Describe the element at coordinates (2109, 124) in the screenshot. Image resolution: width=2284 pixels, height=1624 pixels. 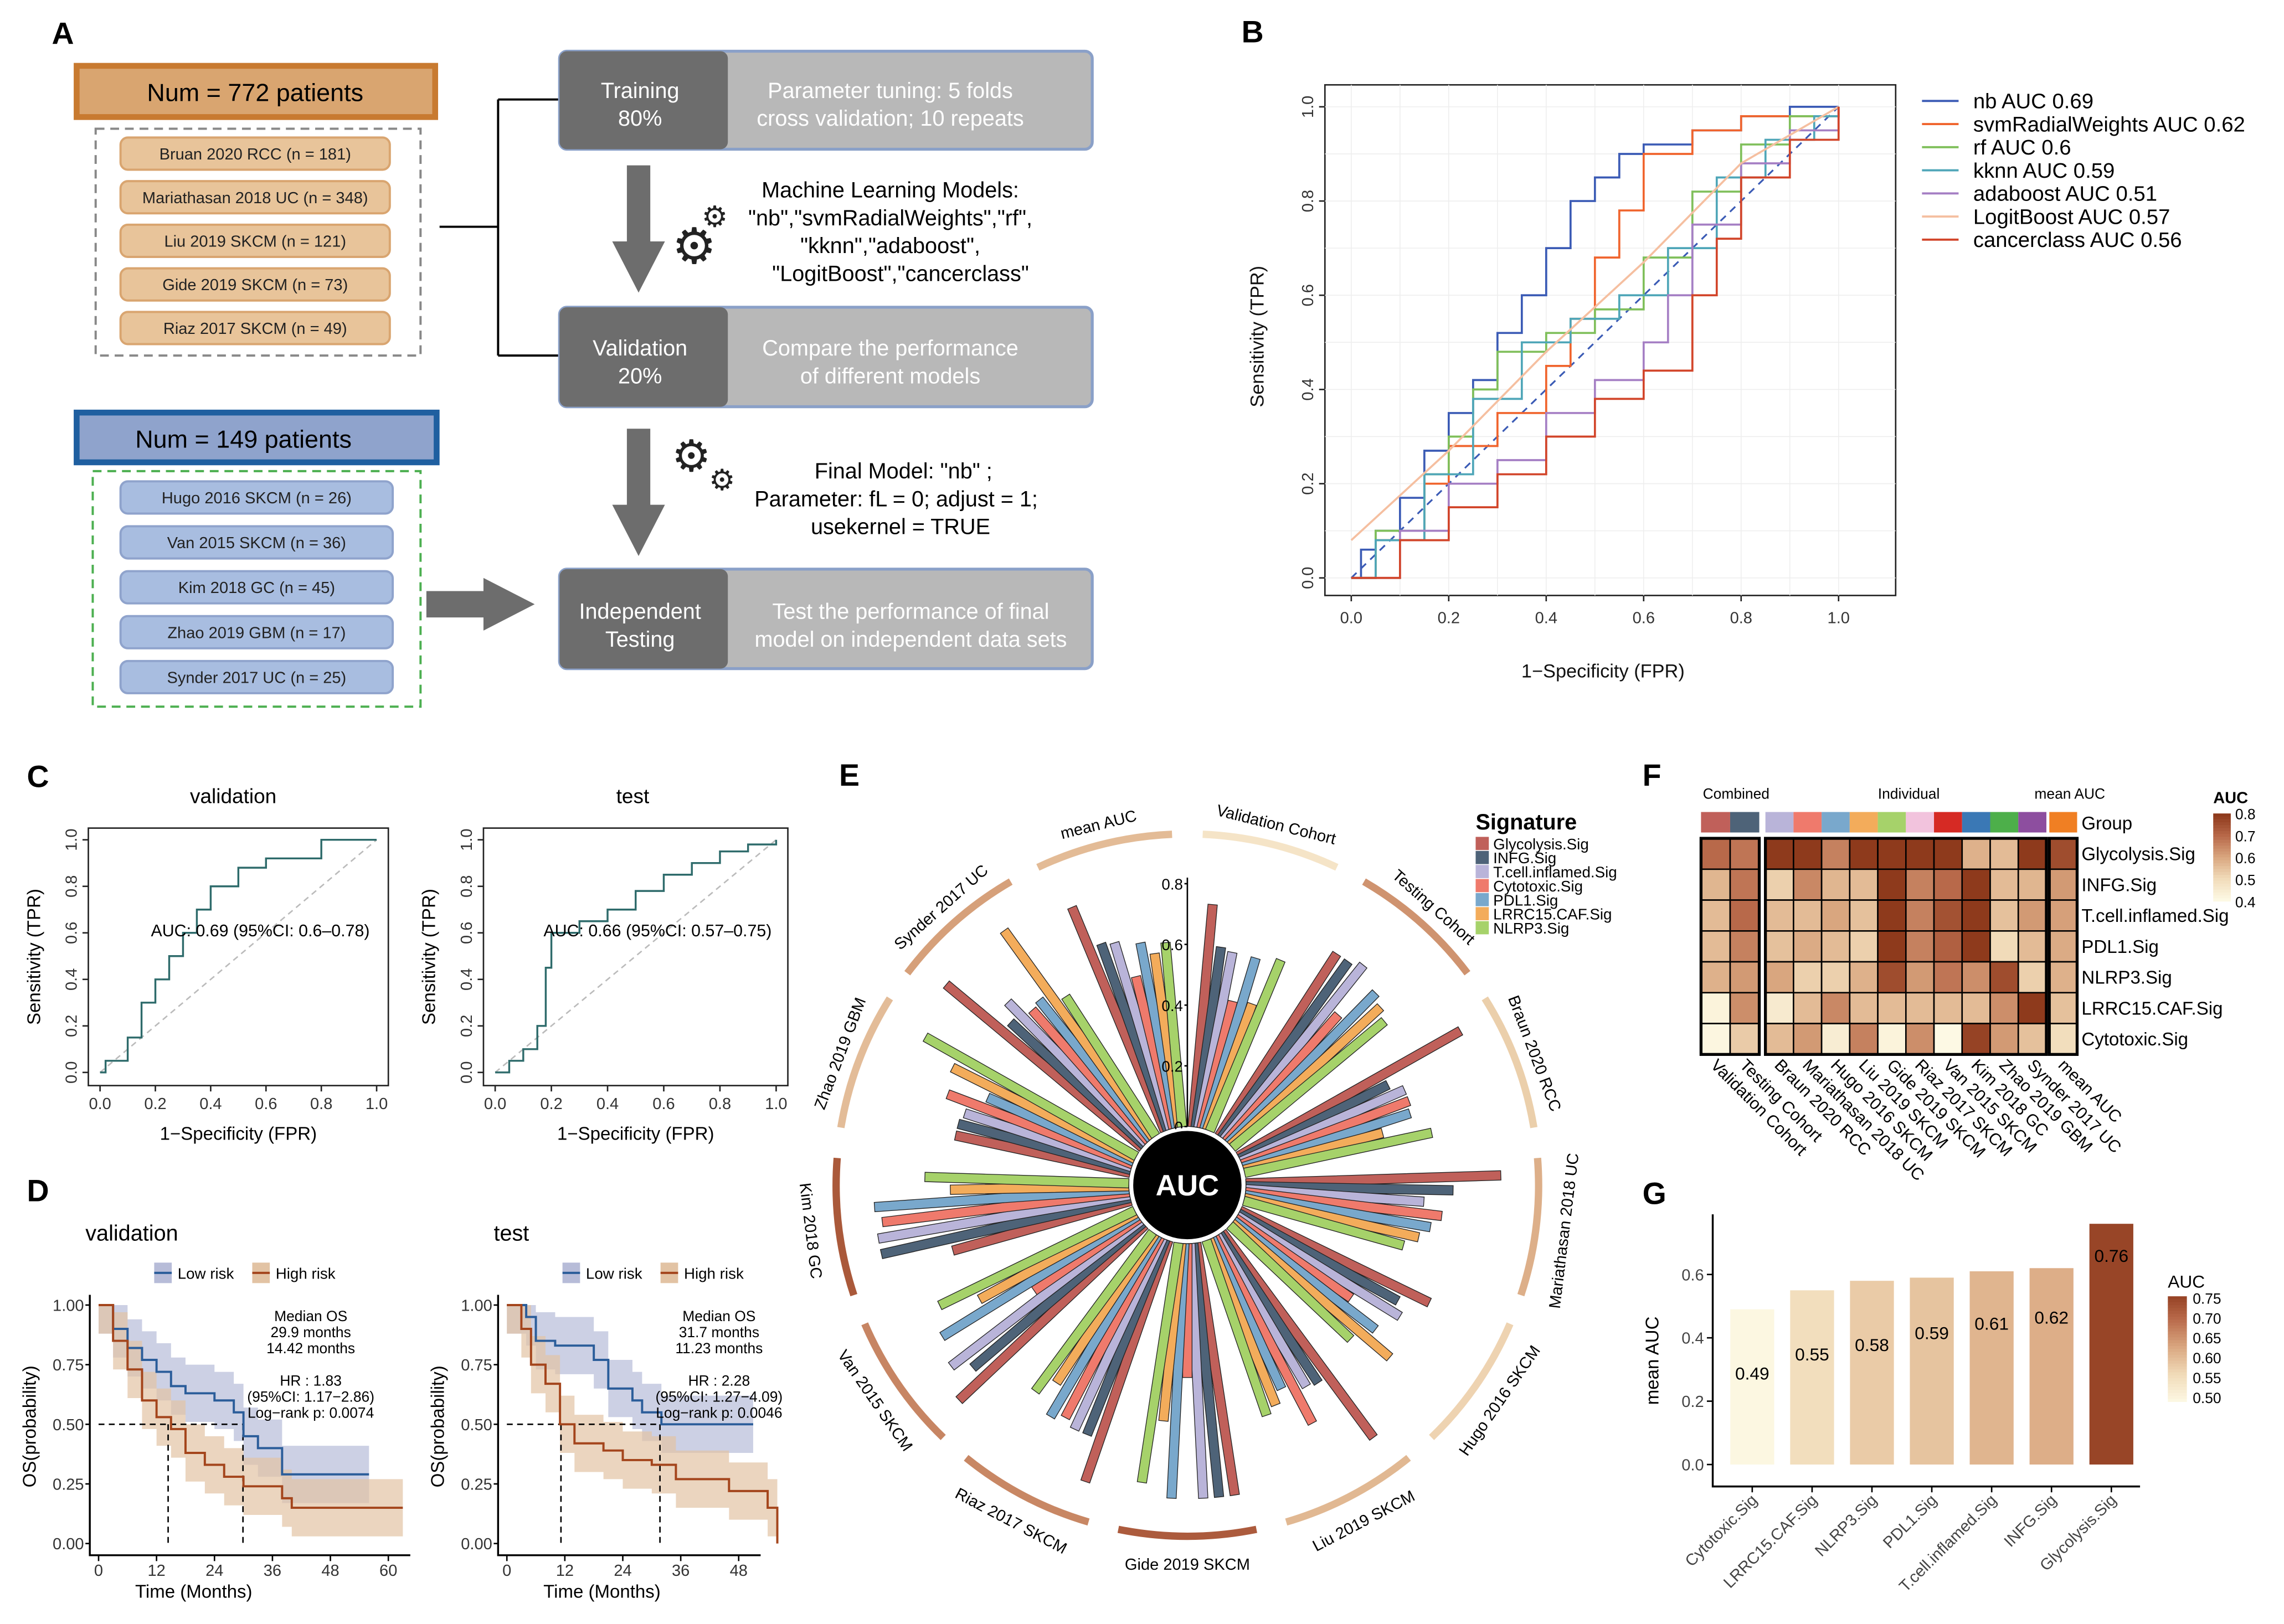
I see `b-legend-label: svmRadialWeights AUC 0.62` at that location.